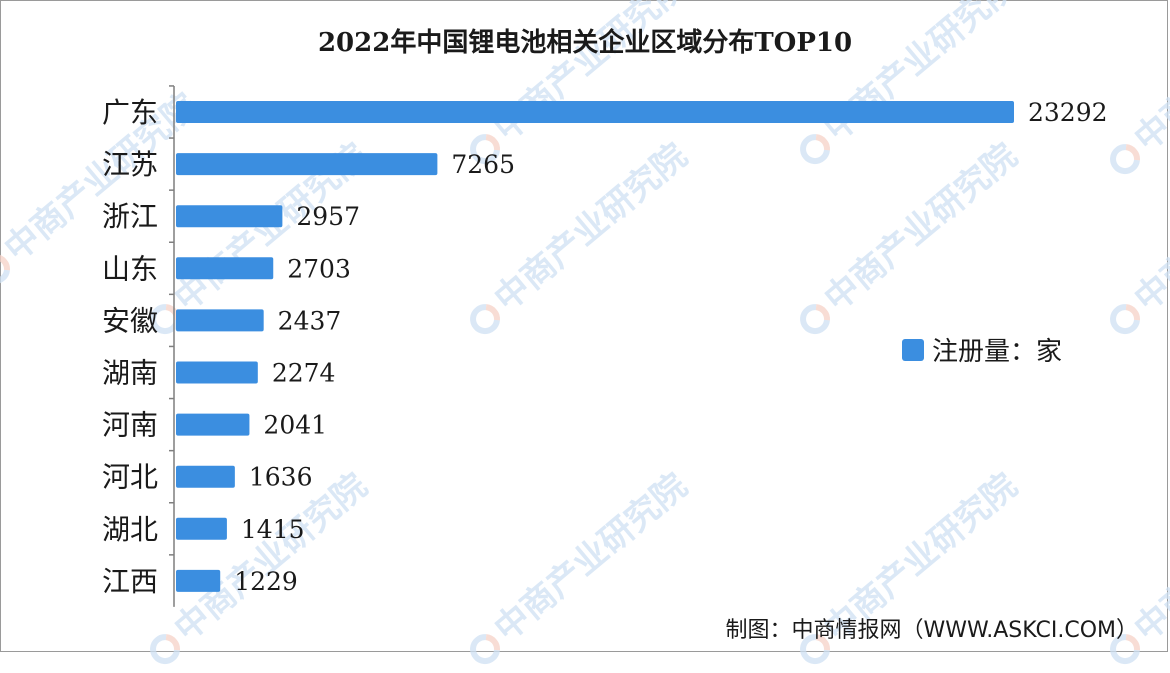 This screenshot has width=1170, height=673. What do you see at coordinates (266, 581) in the screenshot?
I see `value-label: 1229` at bounding box center [266, 581].